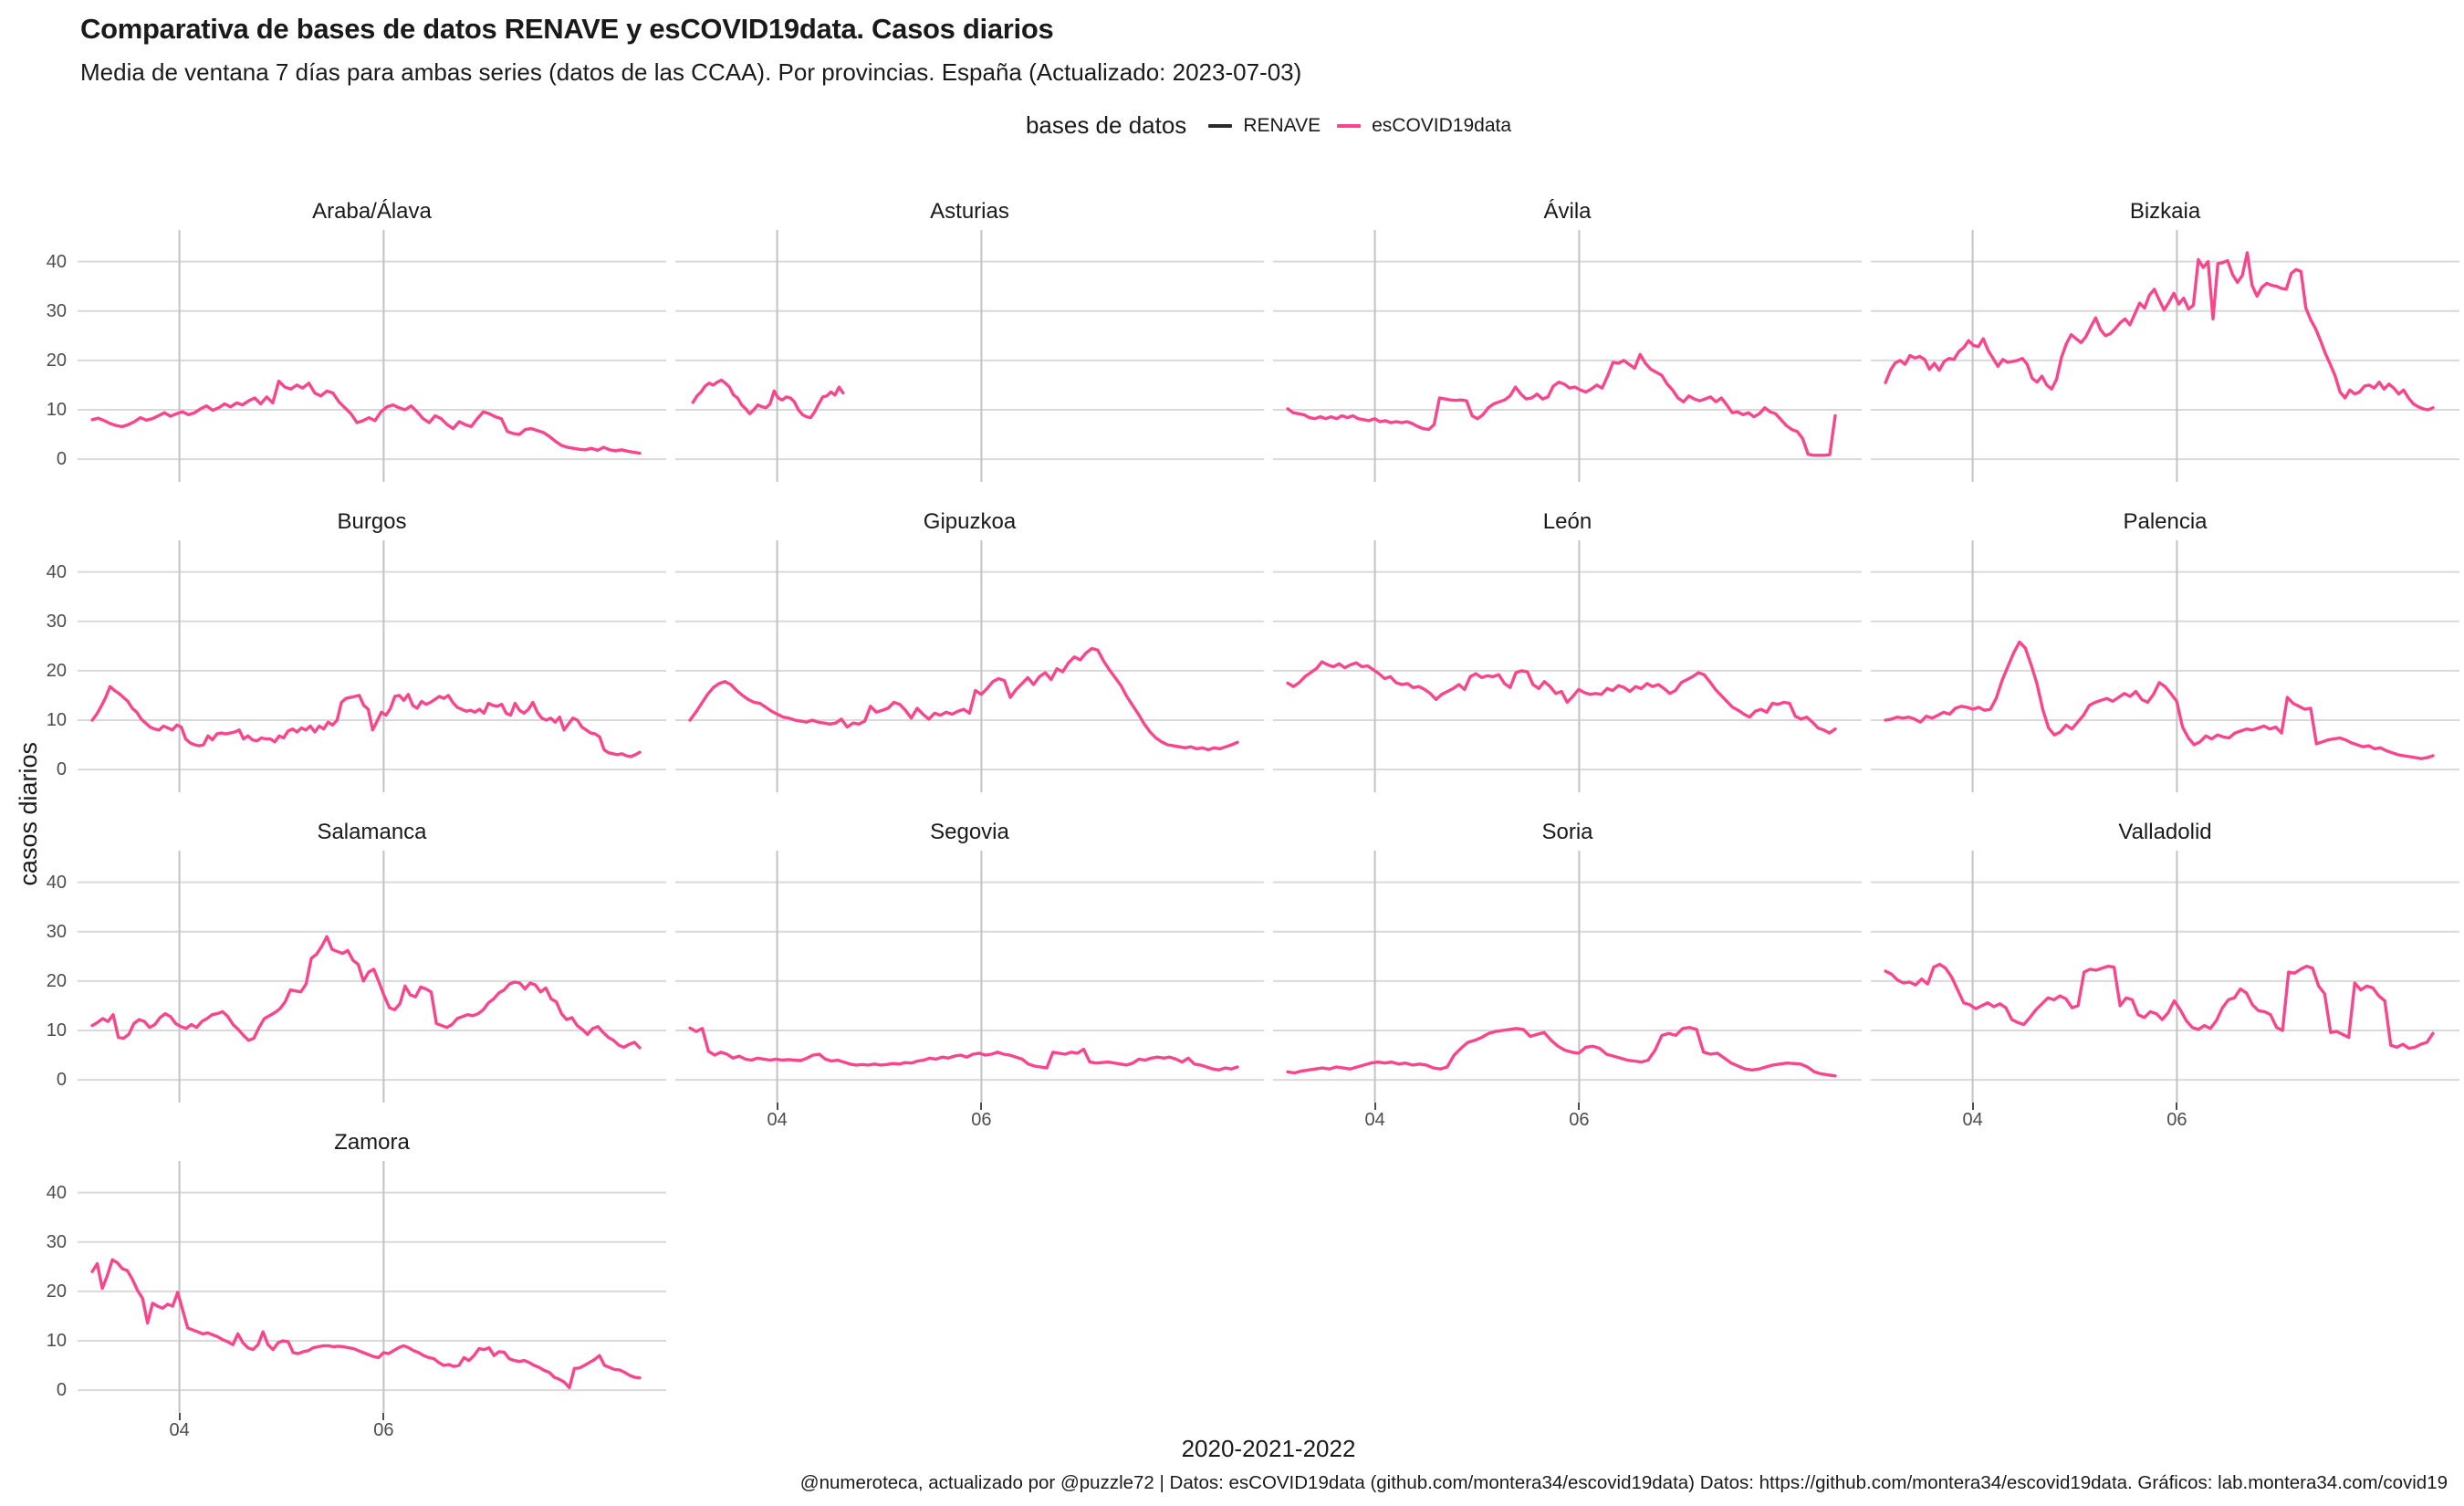 This screenshot has height=1506, width=2464. I want to click on renave-line-swatch, so click(1220, 125).